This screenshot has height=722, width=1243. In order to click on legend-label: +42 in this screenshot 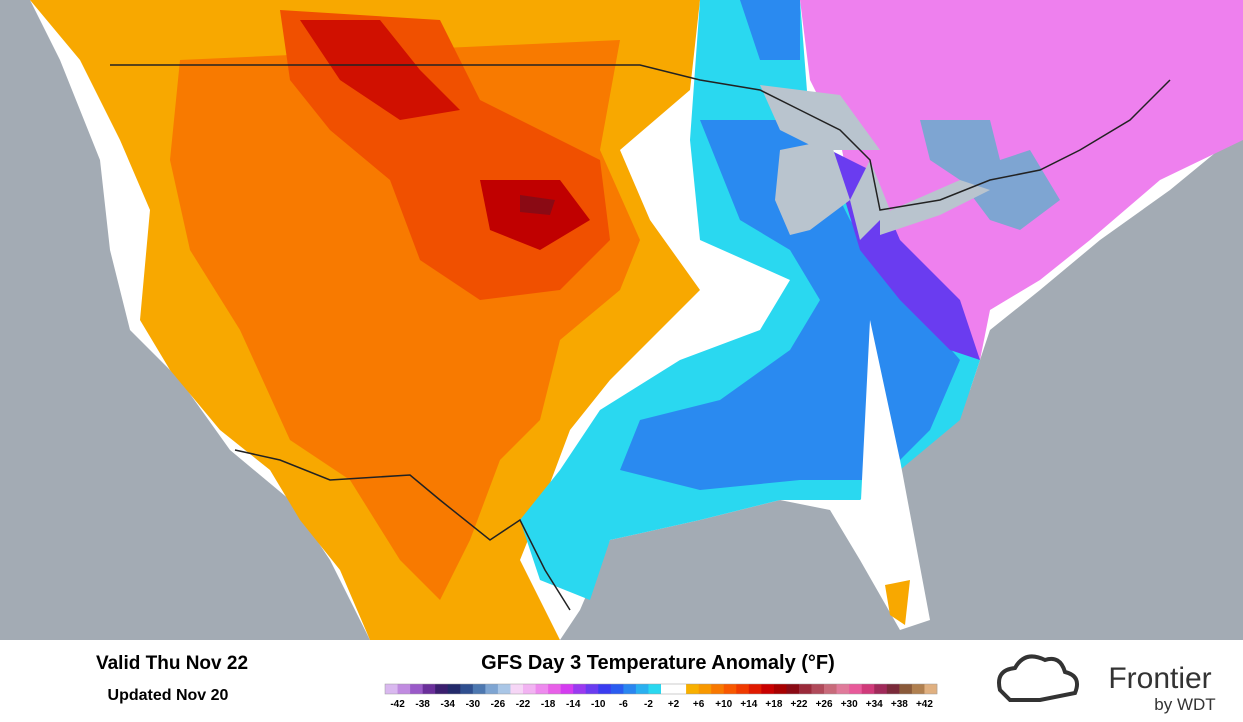, I will do `click(924, 704)`.